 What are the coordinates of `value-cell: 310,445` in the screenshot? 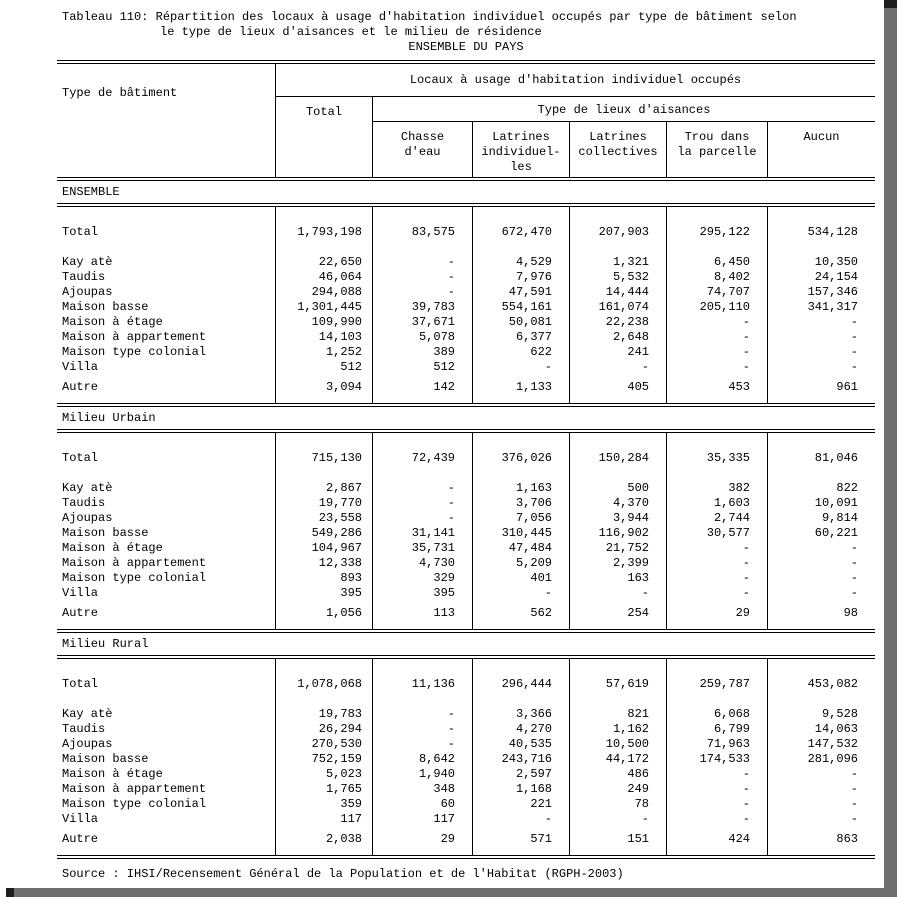 It's located at (521, 533).